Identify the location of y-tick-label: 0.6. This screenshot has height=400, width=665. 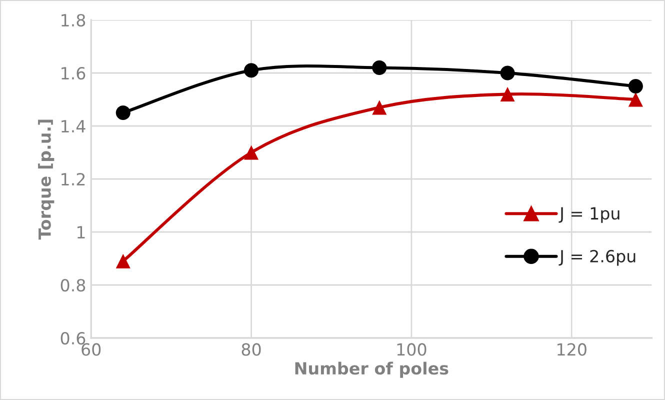
(73, 338).